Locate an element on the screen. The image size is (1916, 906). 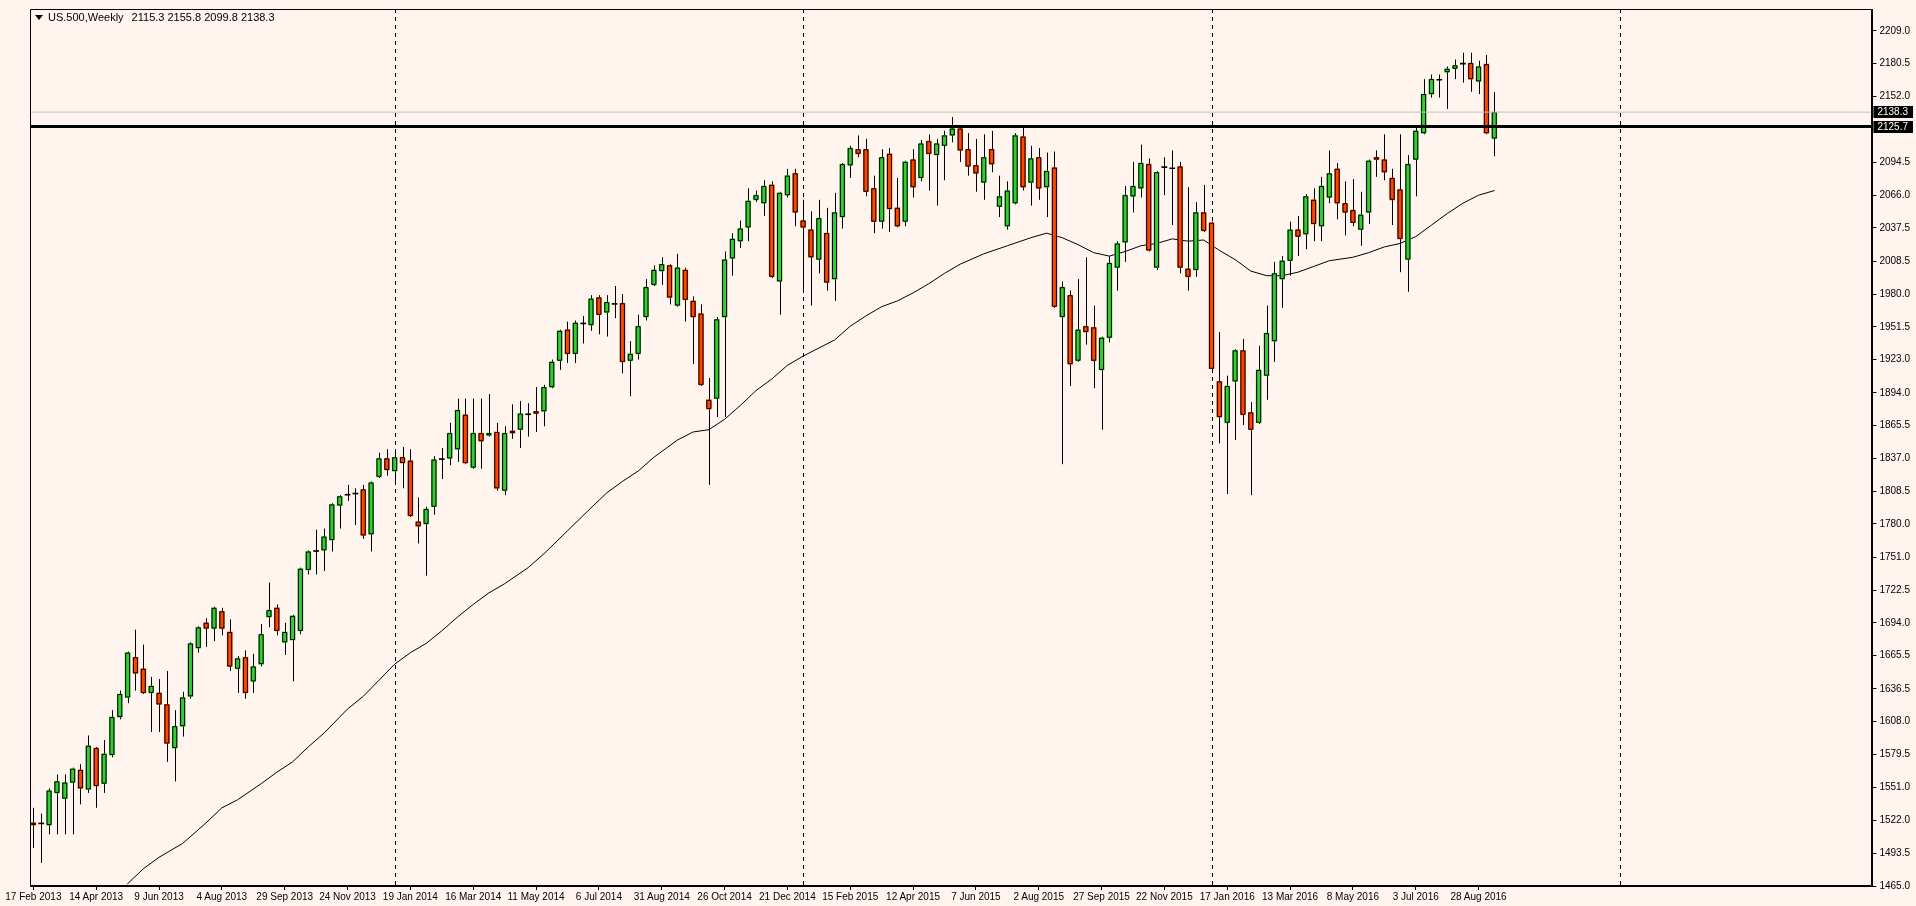
y-tick-label: 1636.5 is located at coordinates (1895, 688).